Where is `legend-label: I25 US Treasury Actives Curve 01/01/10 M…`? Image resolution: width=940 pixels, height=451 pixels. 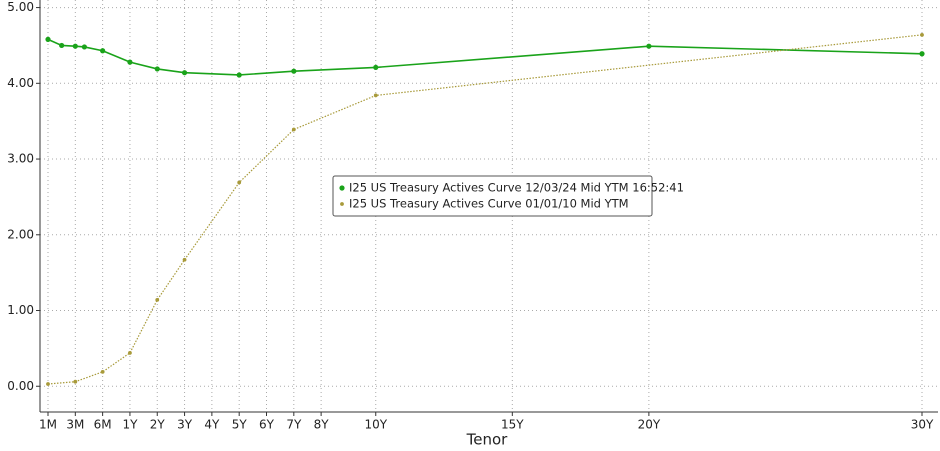
legend-label: I25 US Treasury Actives Curve 01/01/10 M… is located at coordinates (489, 204).